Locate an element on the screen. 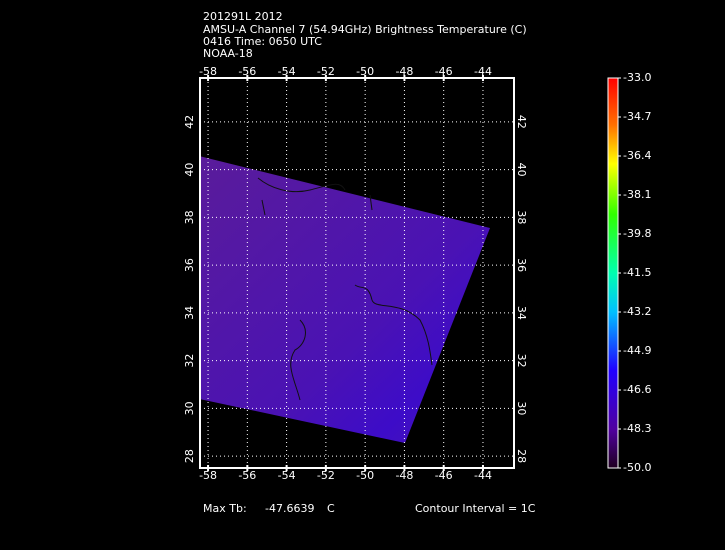 The height and width of the screenshot is (550, 725). colorbar-label: -41.5 is located at coordinates (637, 272).